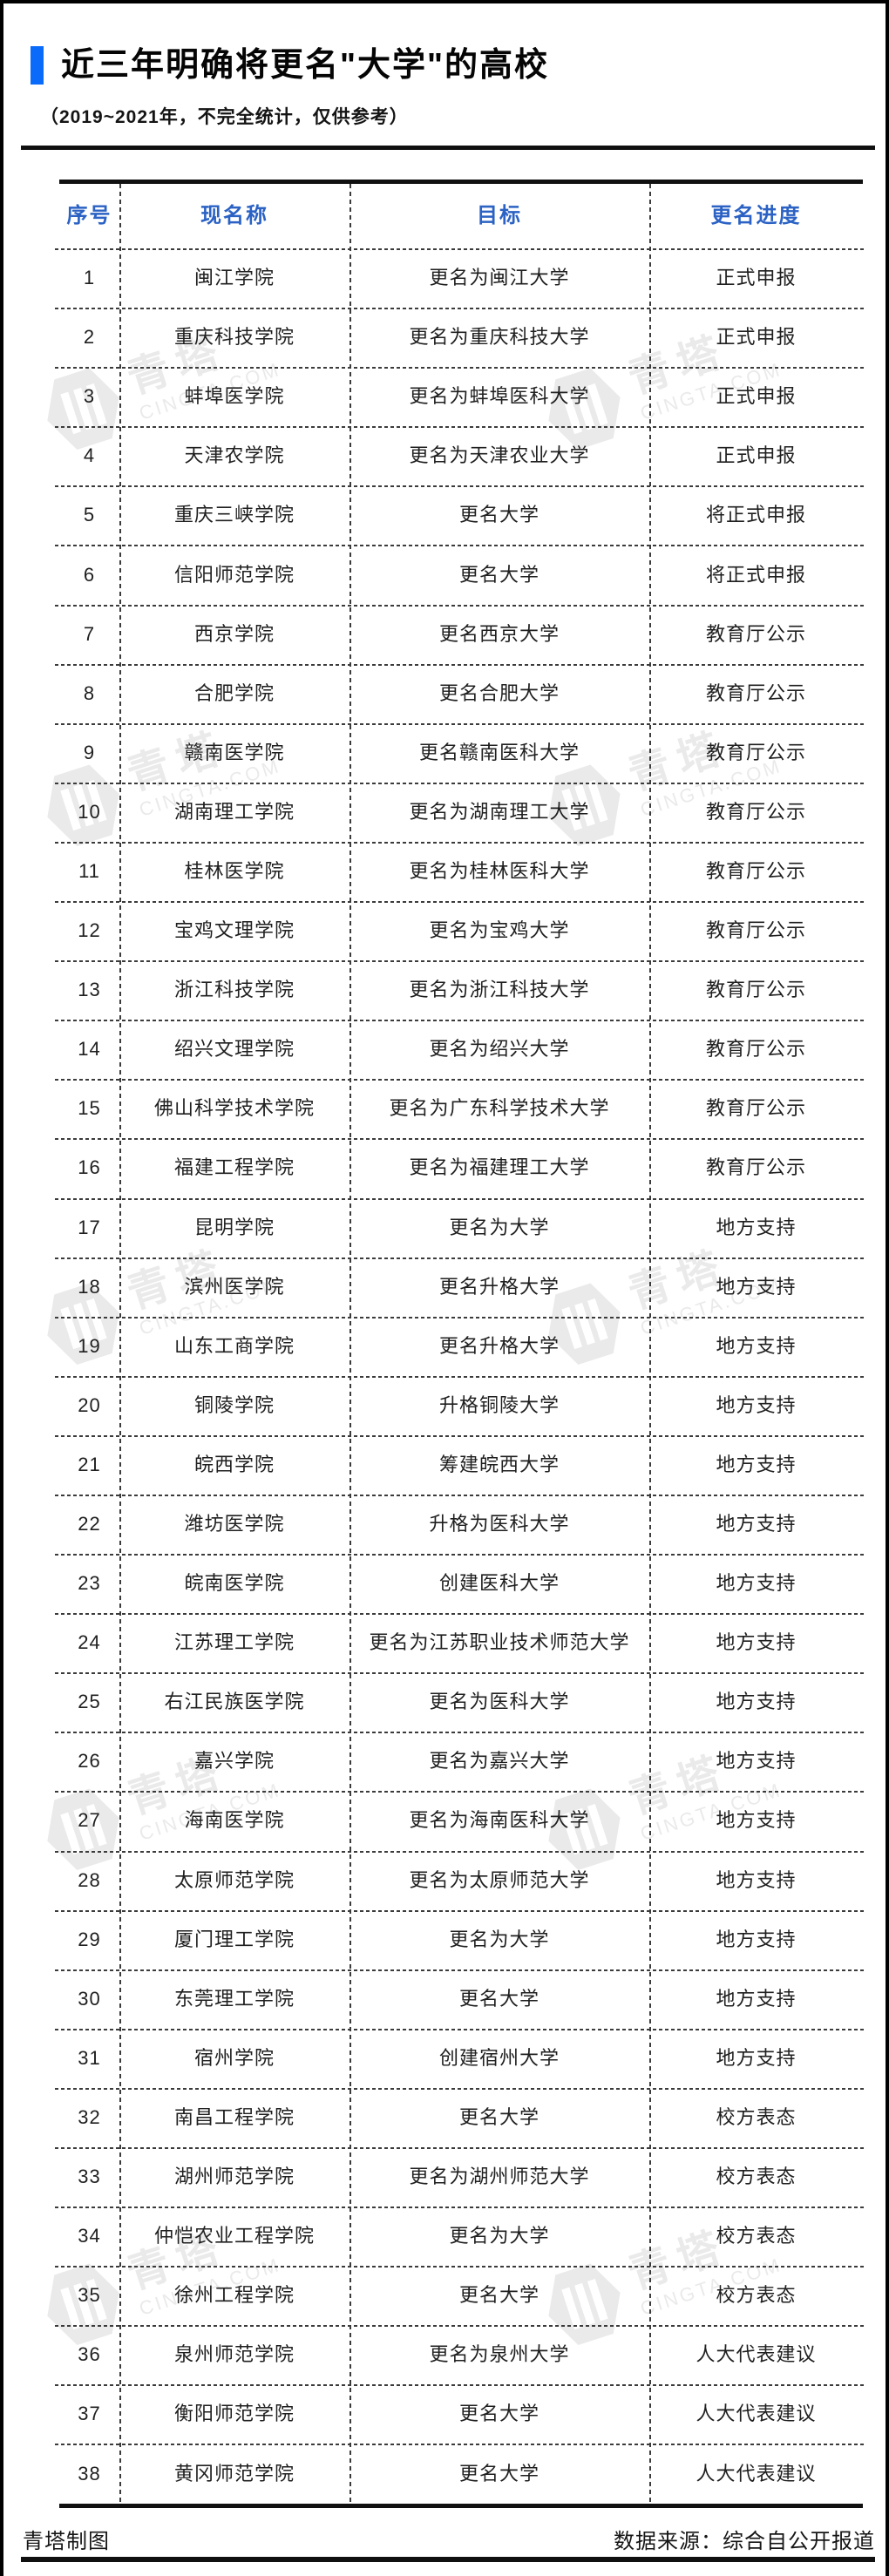 The width and height of the screenshot is (889, 2576). I want to click on table-row: 9 赣南医学院 更名赣南医科大学 教育厅公示, so click(460, 753).